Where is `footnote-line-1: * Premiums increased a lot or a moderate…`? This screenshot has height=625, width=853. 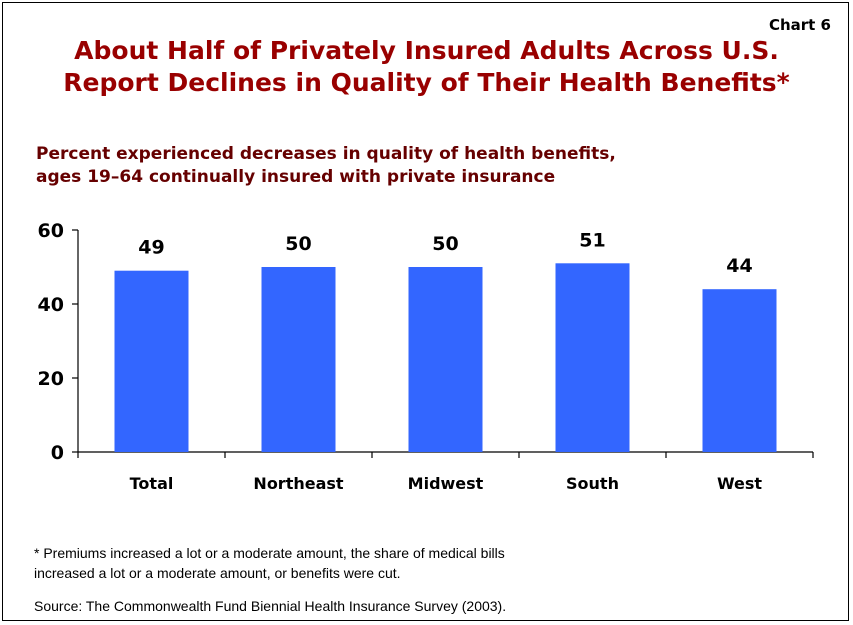 footnote-line-1: * Premiums increased a lot or a moderate… is located at coordinates (269, 553).